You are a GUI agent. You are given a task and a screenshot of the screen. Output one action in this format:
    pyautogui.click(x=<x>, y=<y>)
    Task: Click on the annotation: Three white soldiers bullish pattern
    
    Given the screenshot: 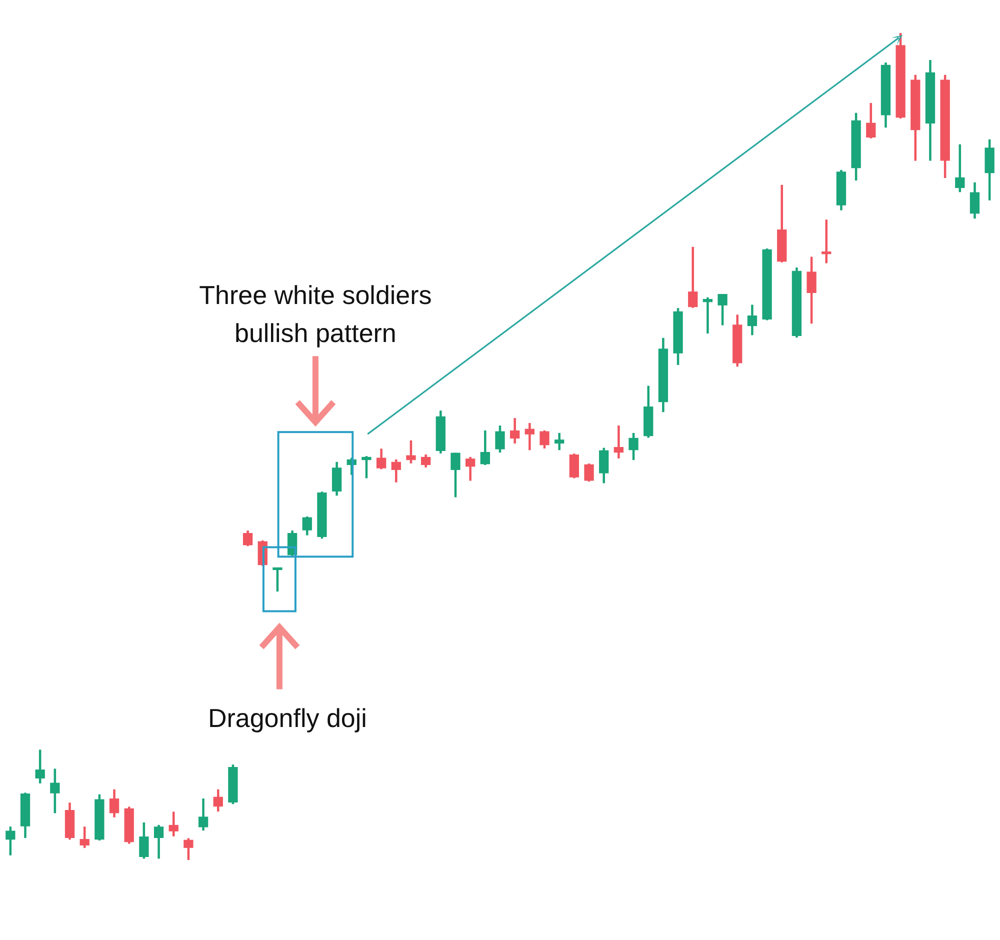 What is the action you would take?
    pyautogui.click(x=315, y=314)
    